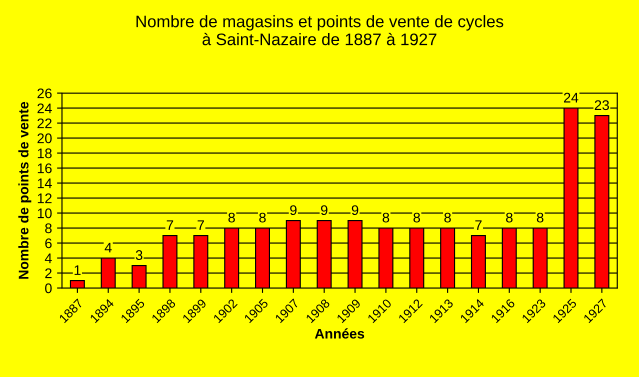 The height and width of the screenshot is (377, 639). What do you see at coordinates (601, 105) in the screenshot?
I see `data-label: 23` at bounding box center [601, 105].